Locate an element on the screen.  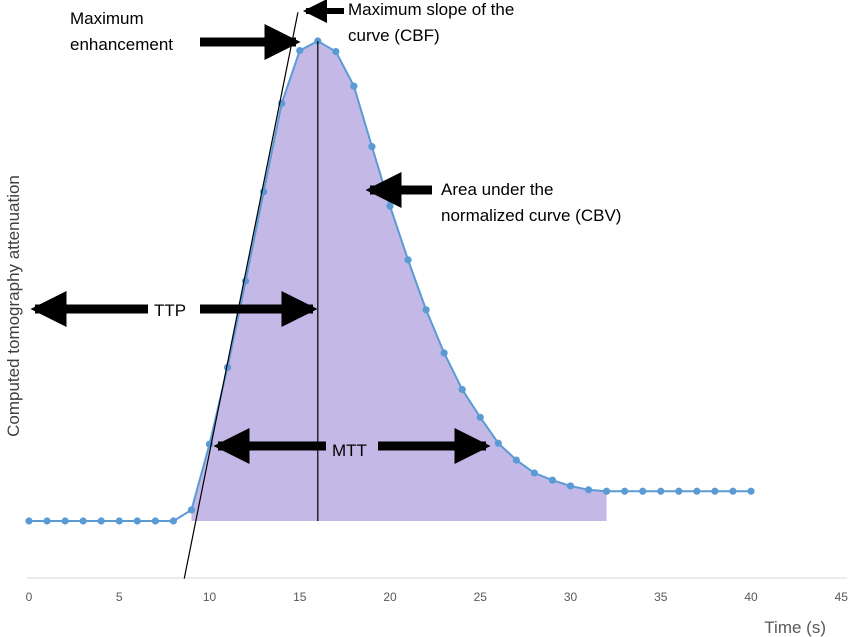
max-slope-tangent-line is located at coordinates (241, 295).